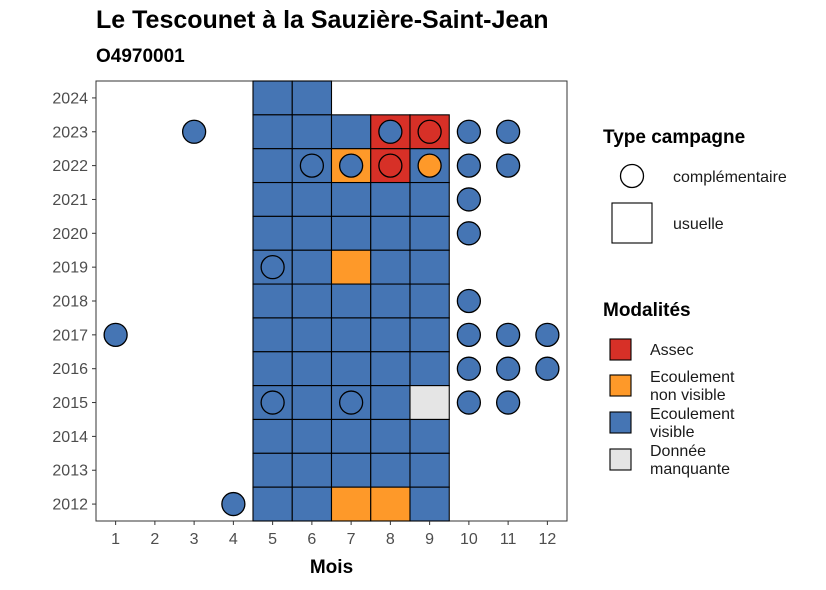 Image resolution: width=826 pixels, height=590 pixels. I want to click on legend-label-ecoulement_non_visible: Ecoulement, so click(692, 377).